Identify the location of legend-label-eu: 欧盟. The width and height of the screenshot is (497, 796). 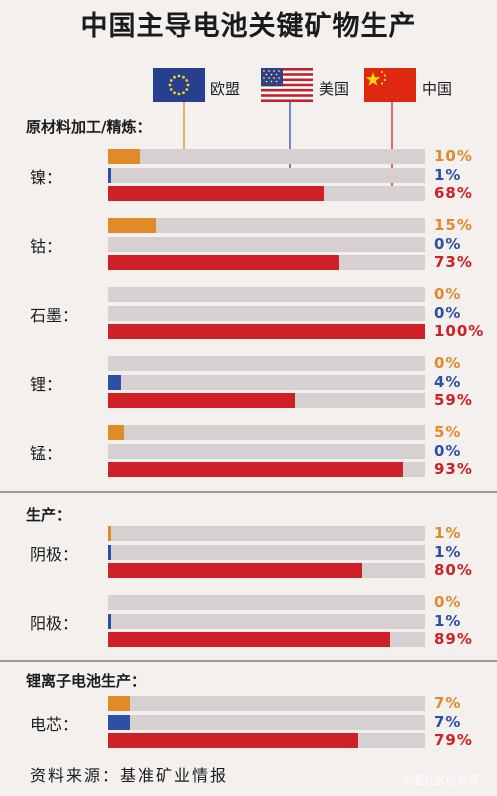
(225, 89).